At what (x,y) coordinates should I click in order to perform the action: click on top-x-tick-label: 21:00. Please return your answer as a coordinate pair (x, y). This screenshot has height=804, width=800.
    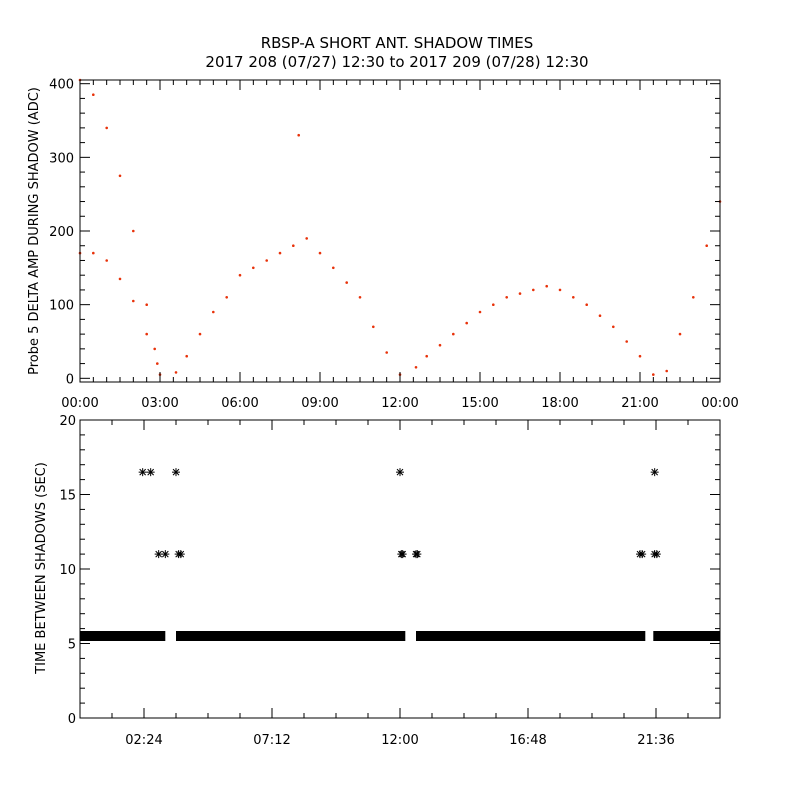
    Looking at the image, I should click on (639, 403).